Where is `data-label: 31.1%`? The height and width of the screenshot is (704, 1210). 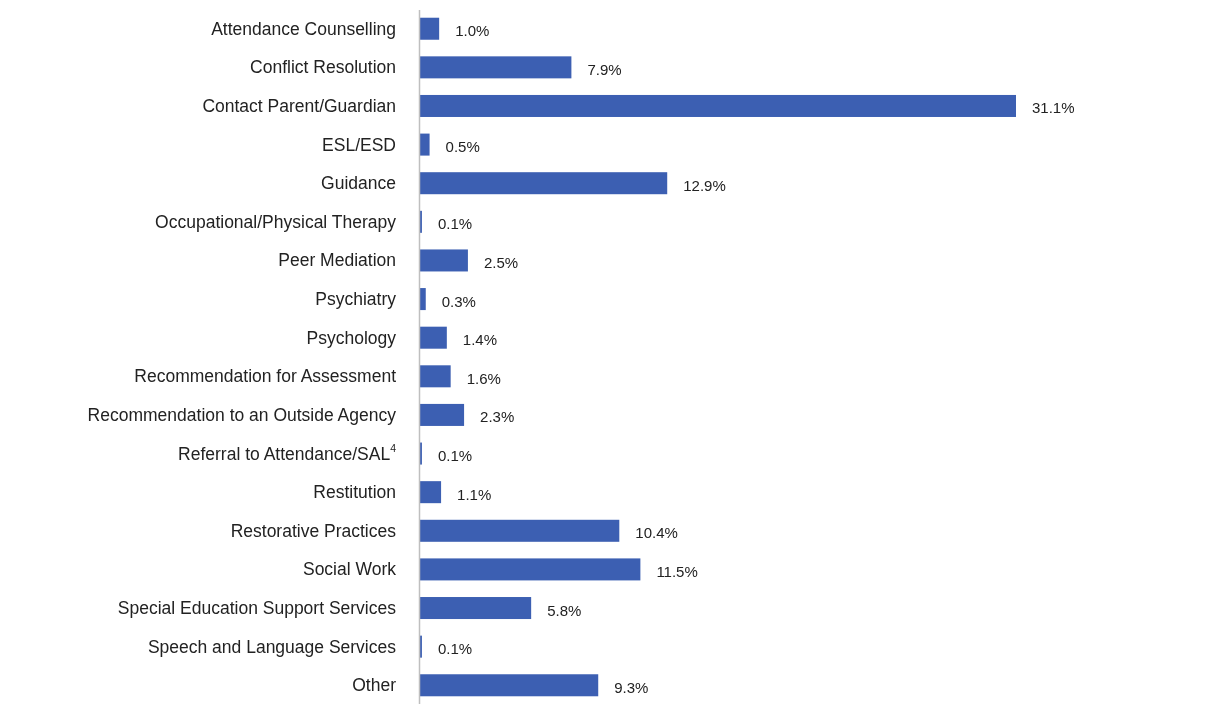 data-label: 31.1% is located at coordinates (1053, 108).